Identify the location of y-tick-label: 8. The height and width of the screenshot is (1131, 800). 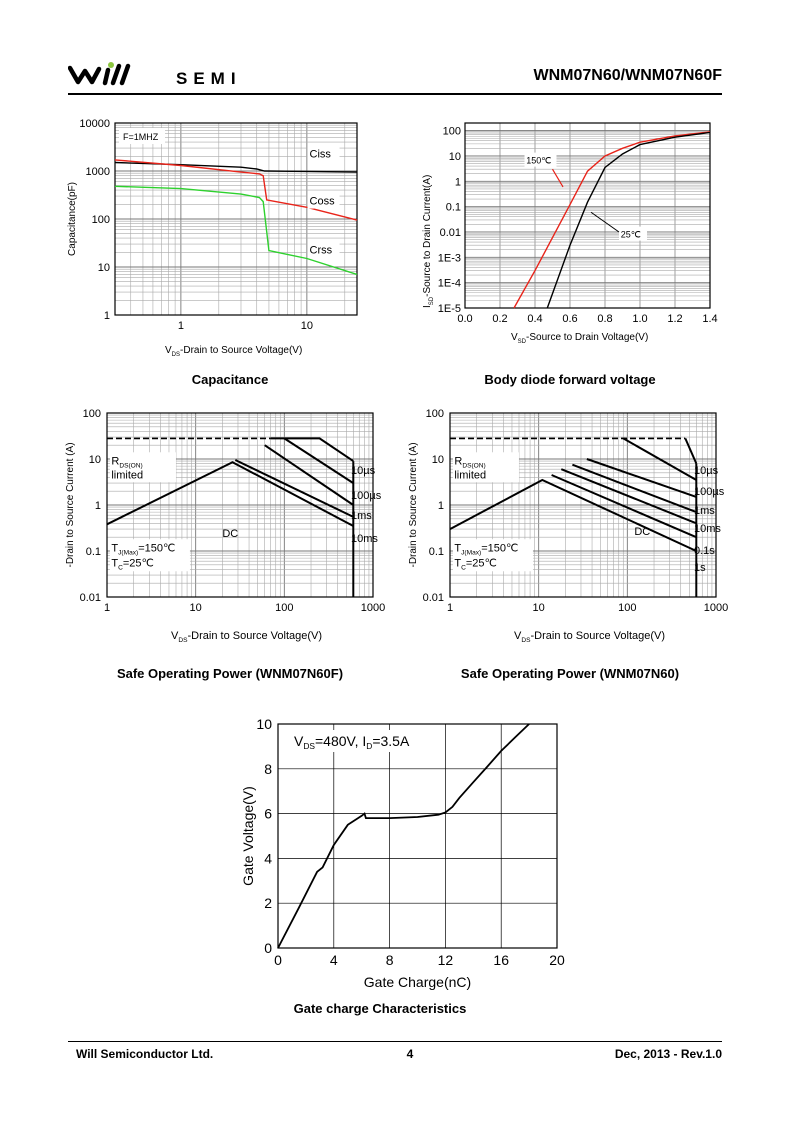
(268, 769).